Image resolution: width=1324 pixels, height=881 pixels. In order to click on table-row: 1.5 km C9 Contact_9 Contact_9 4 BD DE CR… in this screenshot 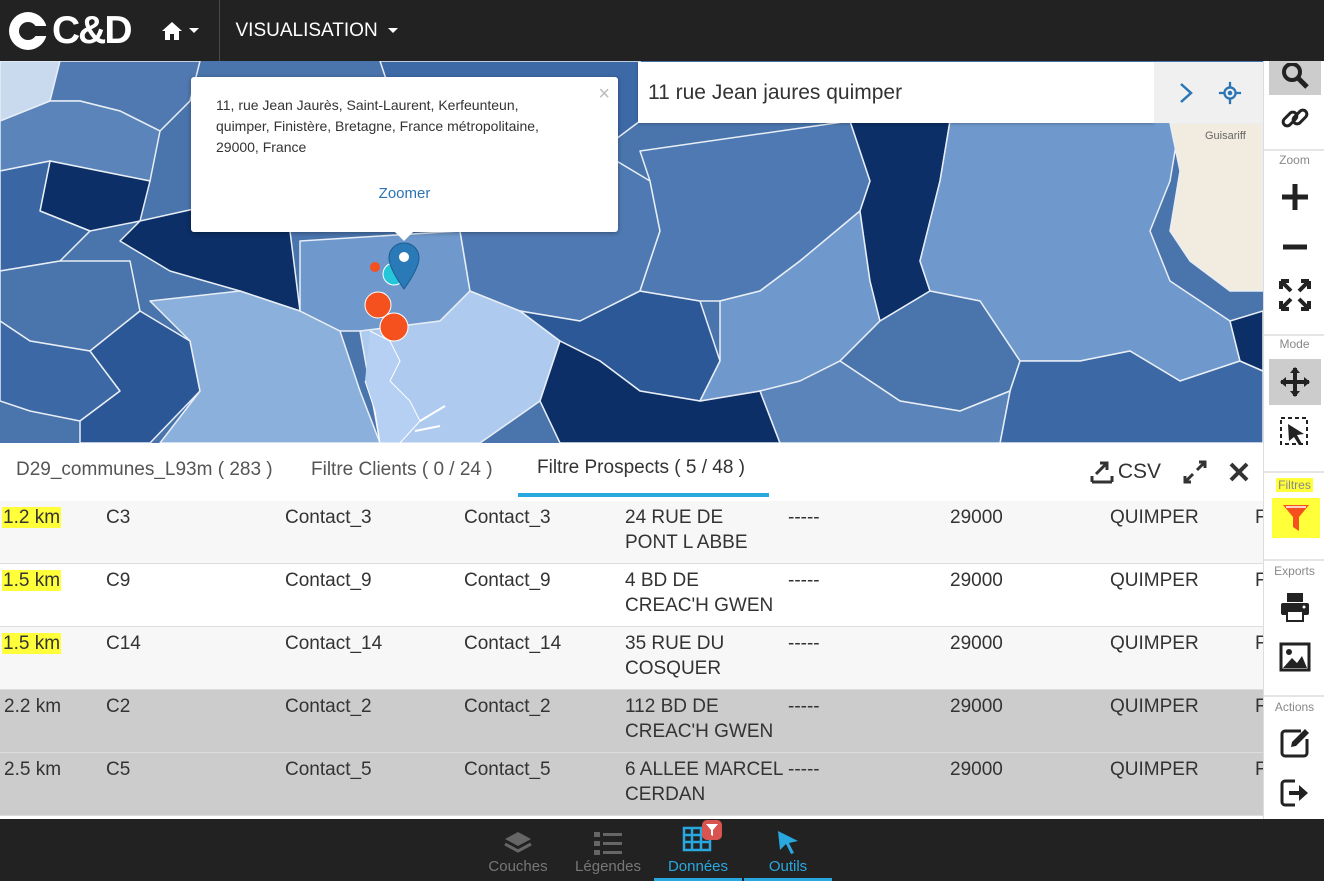, I will do `click(631, 595)`.